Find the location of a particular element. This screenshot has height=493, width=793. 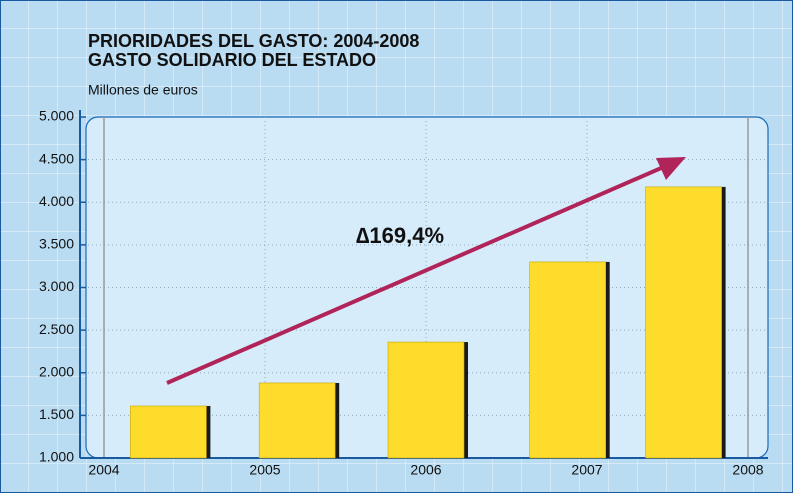

chart-title: PRIORIDADES DEL GASTO: 2004-2008 is located at coordinates (253, 41).